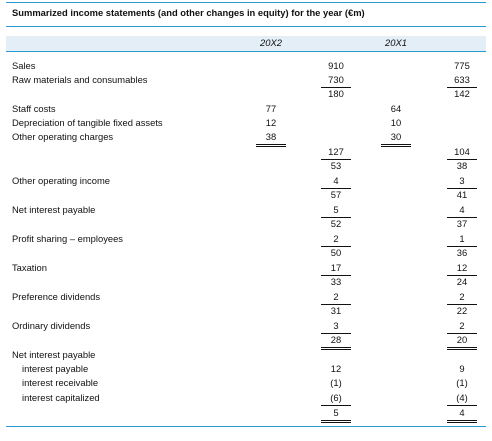 Image resolution: width=492 pixels, height=441 pixels. I want to click on title-rule, so click(246, 26).